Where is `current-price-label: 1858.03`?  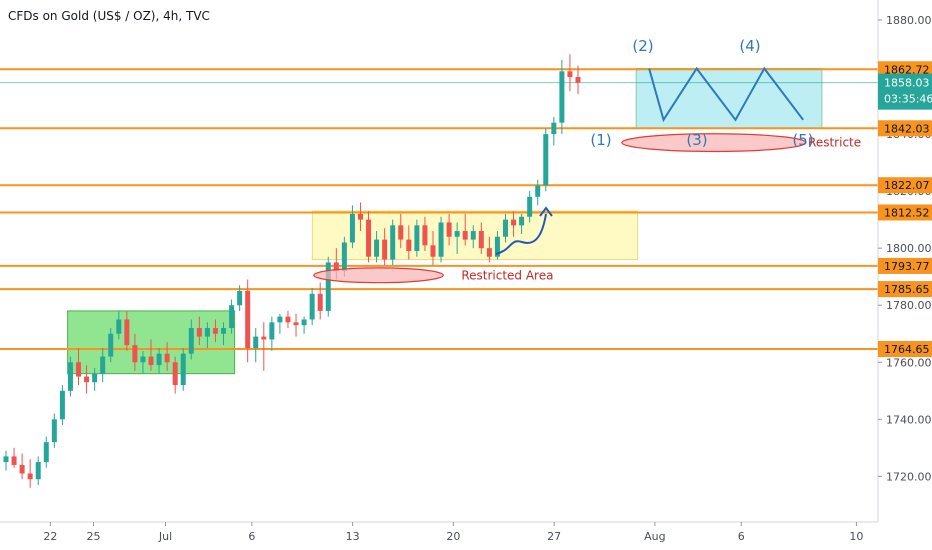 current-price-label: 1858.03 is located at coordinates (907, 83).